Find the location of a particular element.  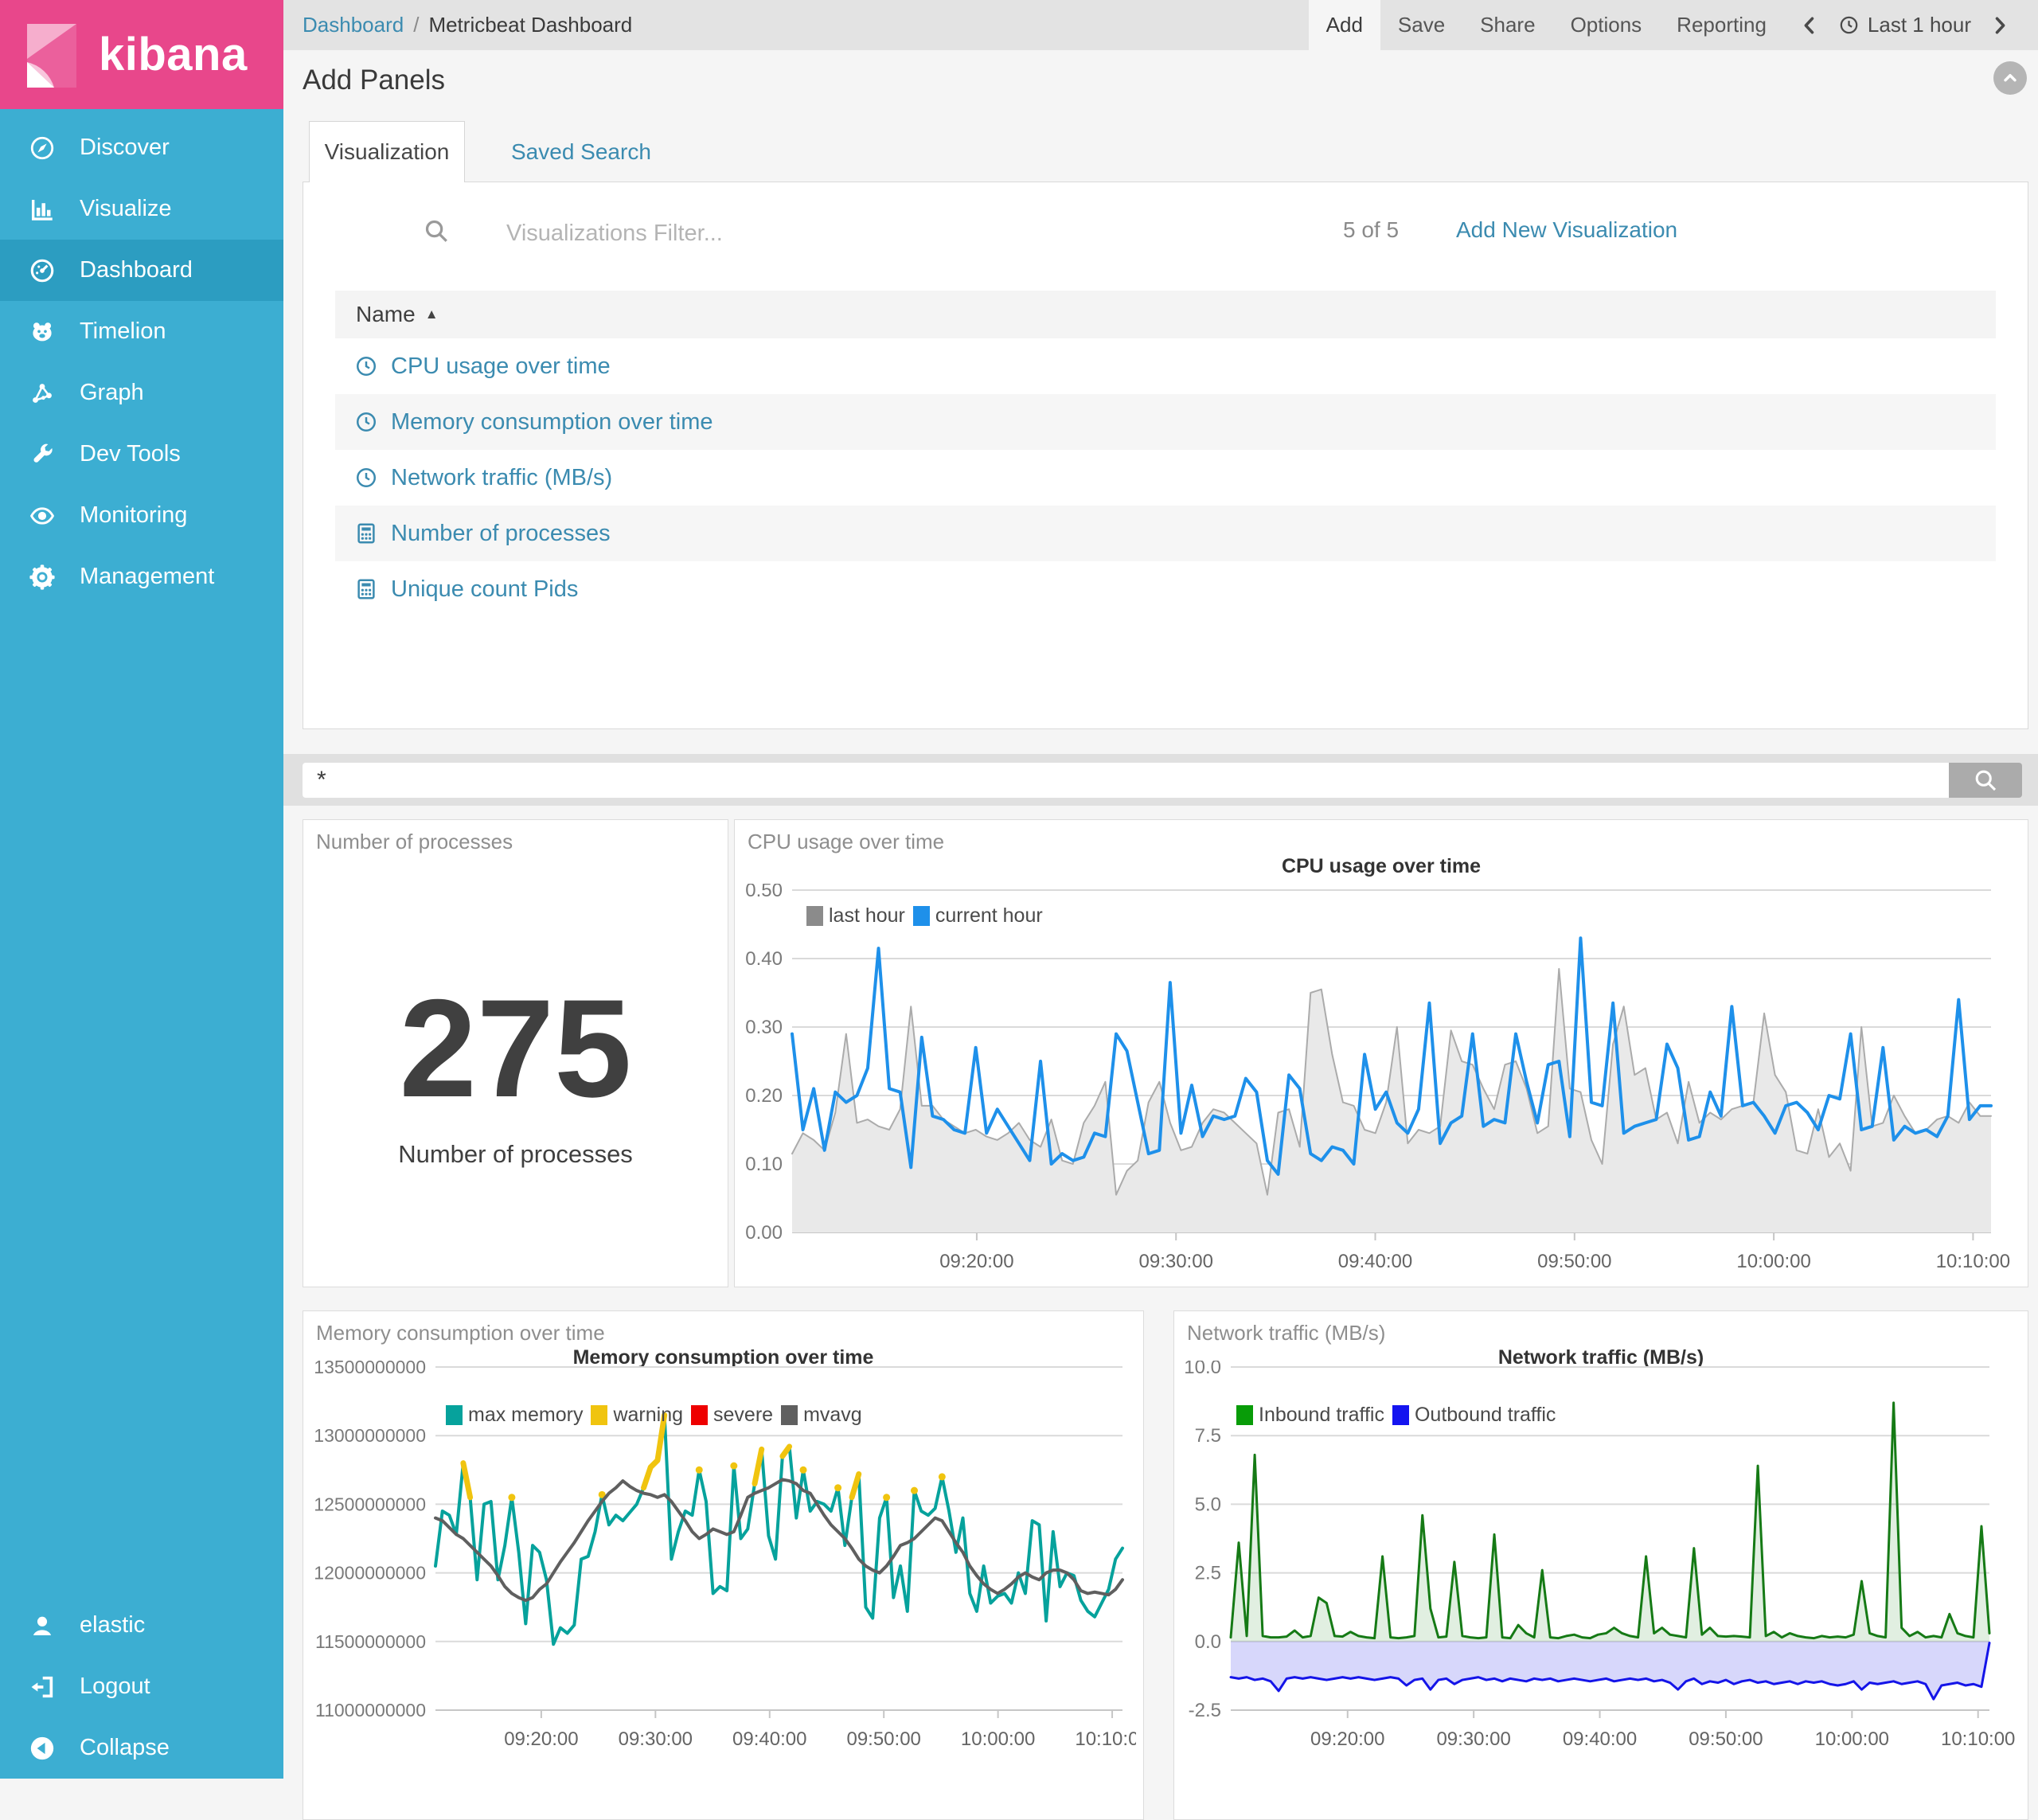

sidebar-item-label: Monitoring is located at coordinates (134, 515).